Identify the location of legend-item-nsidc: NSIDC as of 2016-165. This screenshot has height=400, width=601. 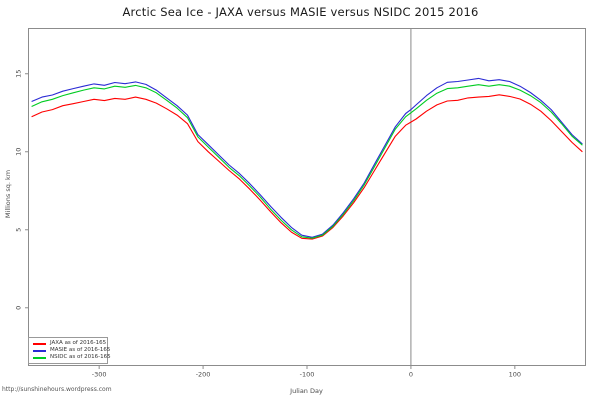
(72, 357).